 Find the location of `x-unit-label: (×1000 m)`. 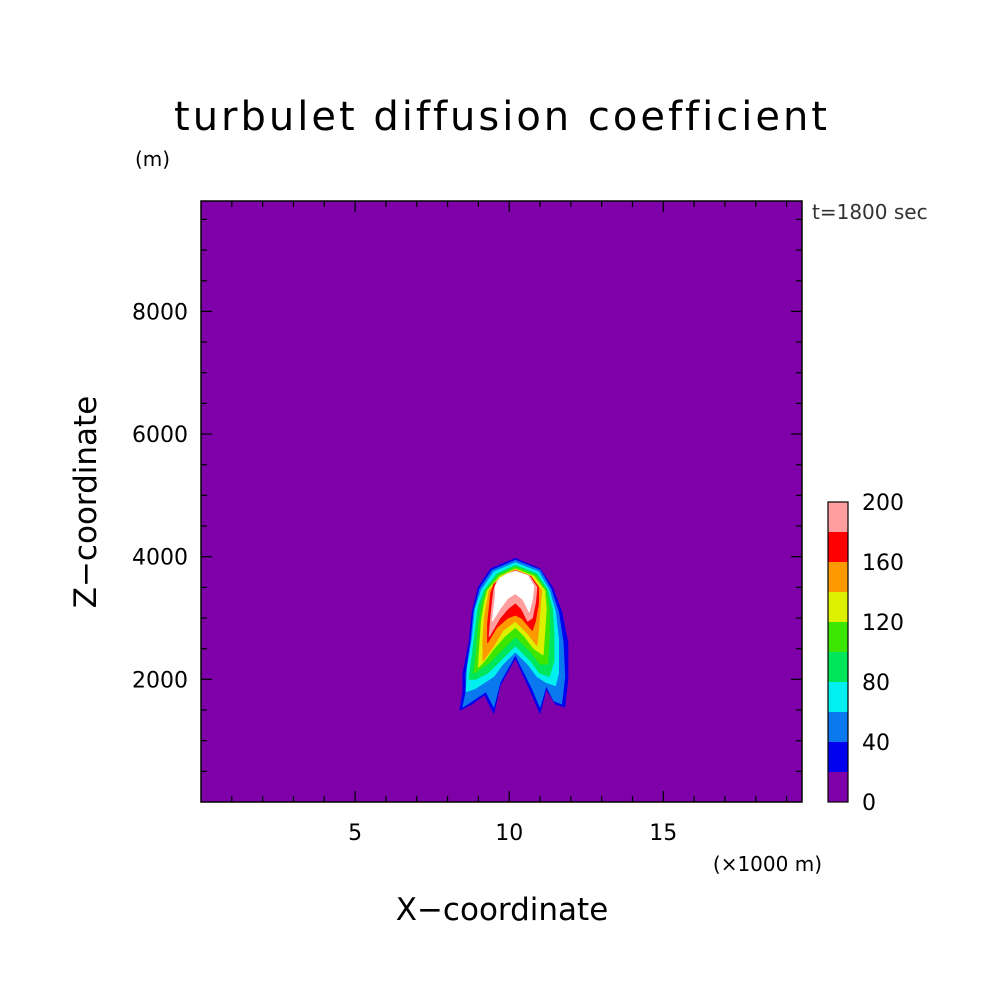

x-unit-label: (×1000 m) is located at coordinates (767, 864).